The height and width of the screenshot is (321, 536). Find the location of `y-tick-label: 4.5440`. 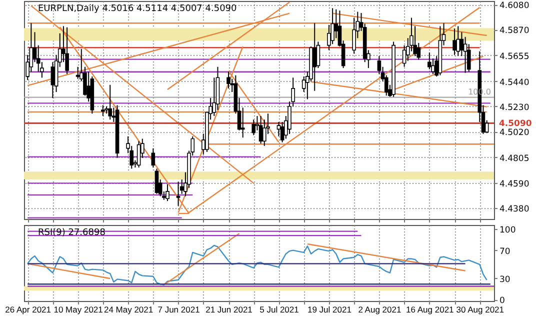

y-tick-label: 4.5440 is located at coordinates (515, 83).